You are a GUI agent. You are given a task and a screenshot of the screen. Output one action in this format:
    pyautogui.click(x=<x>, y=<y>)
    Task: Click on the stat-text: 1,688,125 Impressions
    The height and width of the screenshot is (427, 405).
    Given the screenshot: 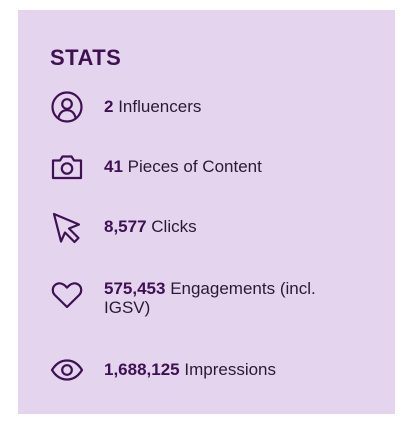 What is the action you would take?
    pyautogui.click(x=224, y=366)
    